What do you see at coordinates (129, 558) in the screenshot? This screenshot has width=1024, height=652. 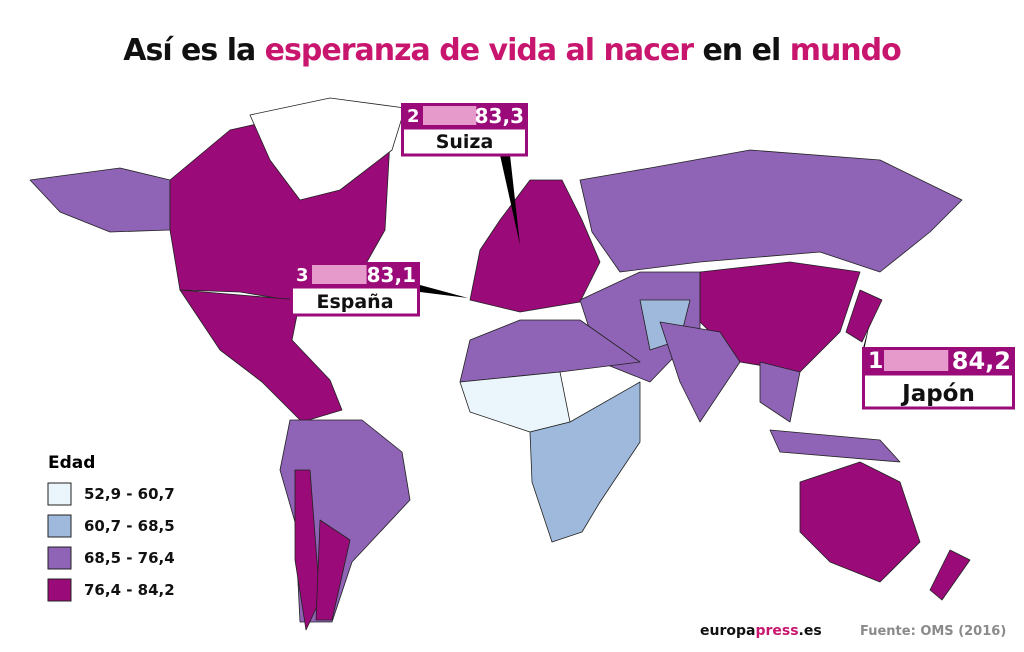 I see `legend-label: 68,5 - 76,4` at bounding box center [129, 558].